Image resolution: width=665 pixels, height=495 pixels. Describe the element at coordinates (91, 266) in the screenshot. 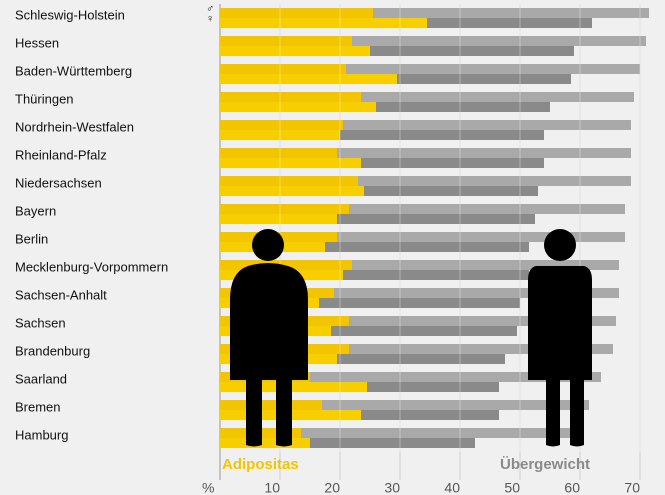

I see `category-label: Mecklenburg-Vorpommern` at that location.